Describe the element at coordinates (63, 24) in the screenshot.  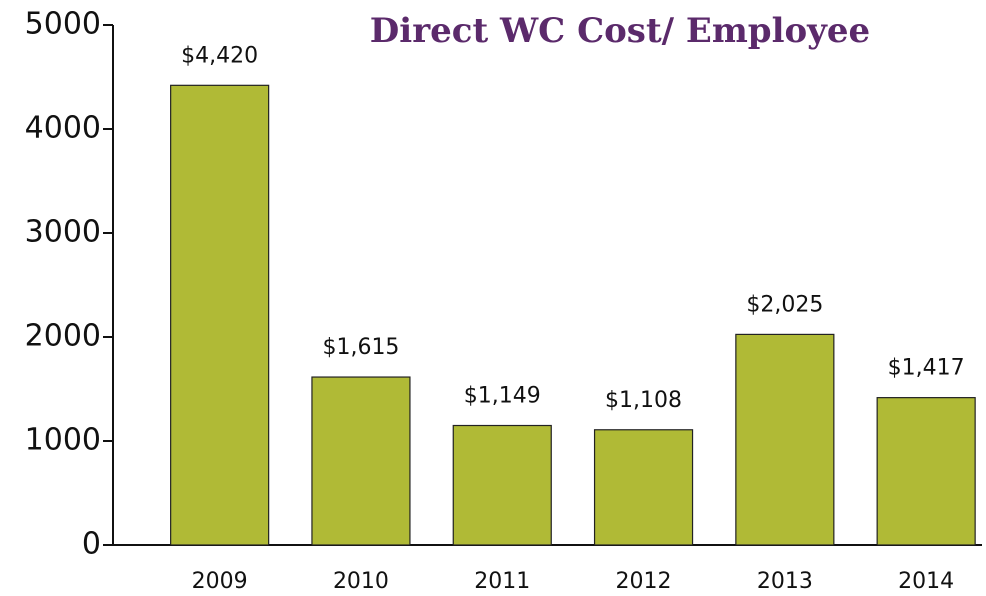
I see `y-tick-label: 5000` at that location.